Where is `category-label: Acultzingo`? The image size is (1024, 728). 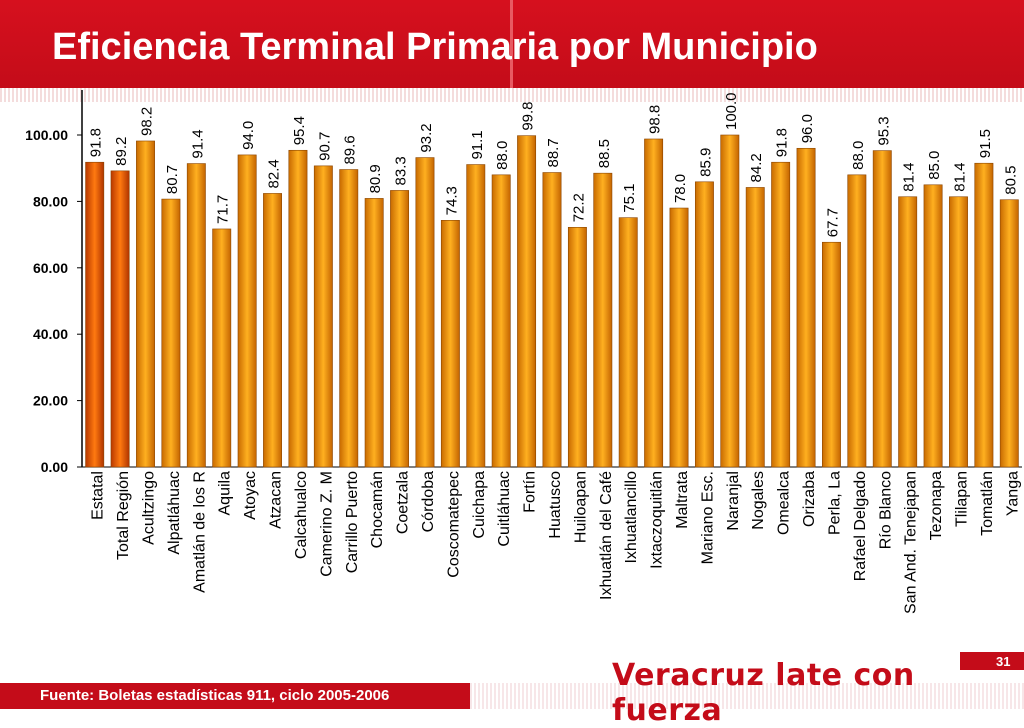 category-label: Acultzingo is located at coordinates (149, 508).